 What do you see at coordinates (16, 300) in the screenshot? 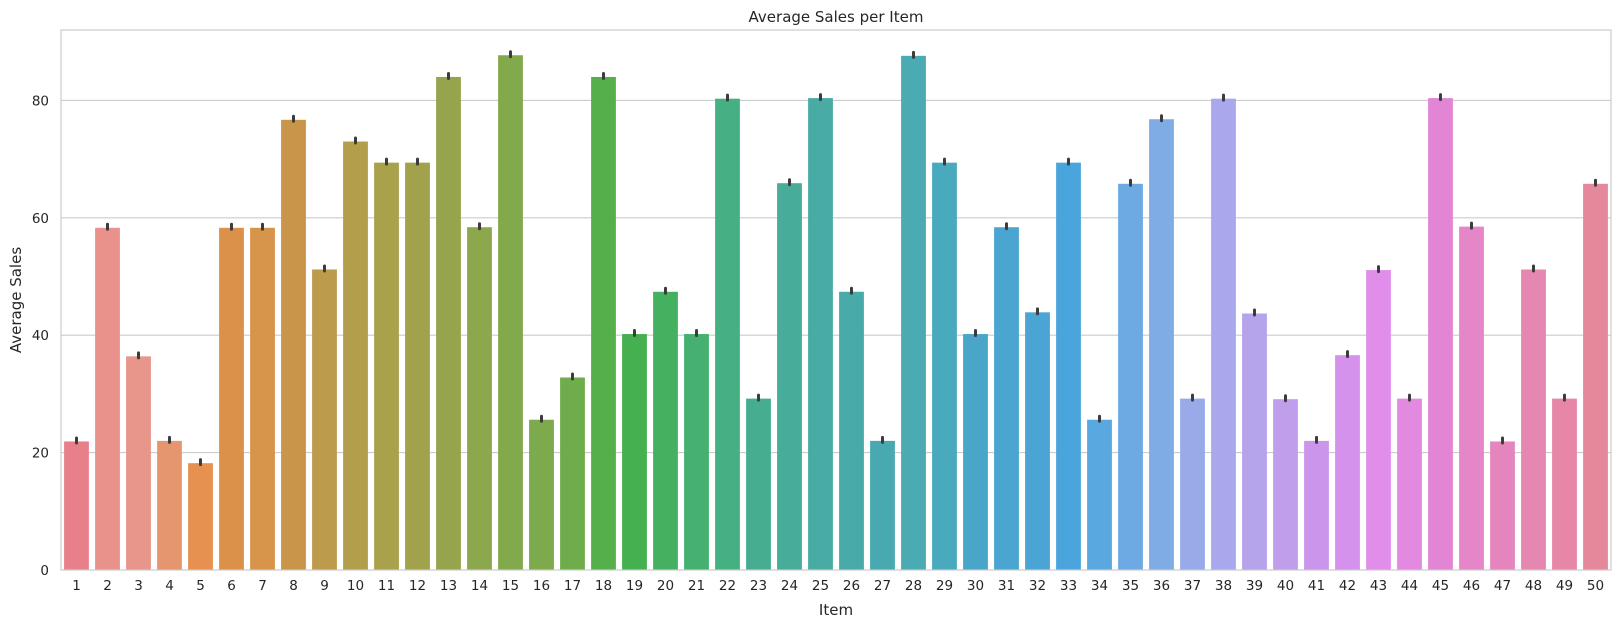
I see `y-axis-label: Average Sales` at bounding box center [16, 300].